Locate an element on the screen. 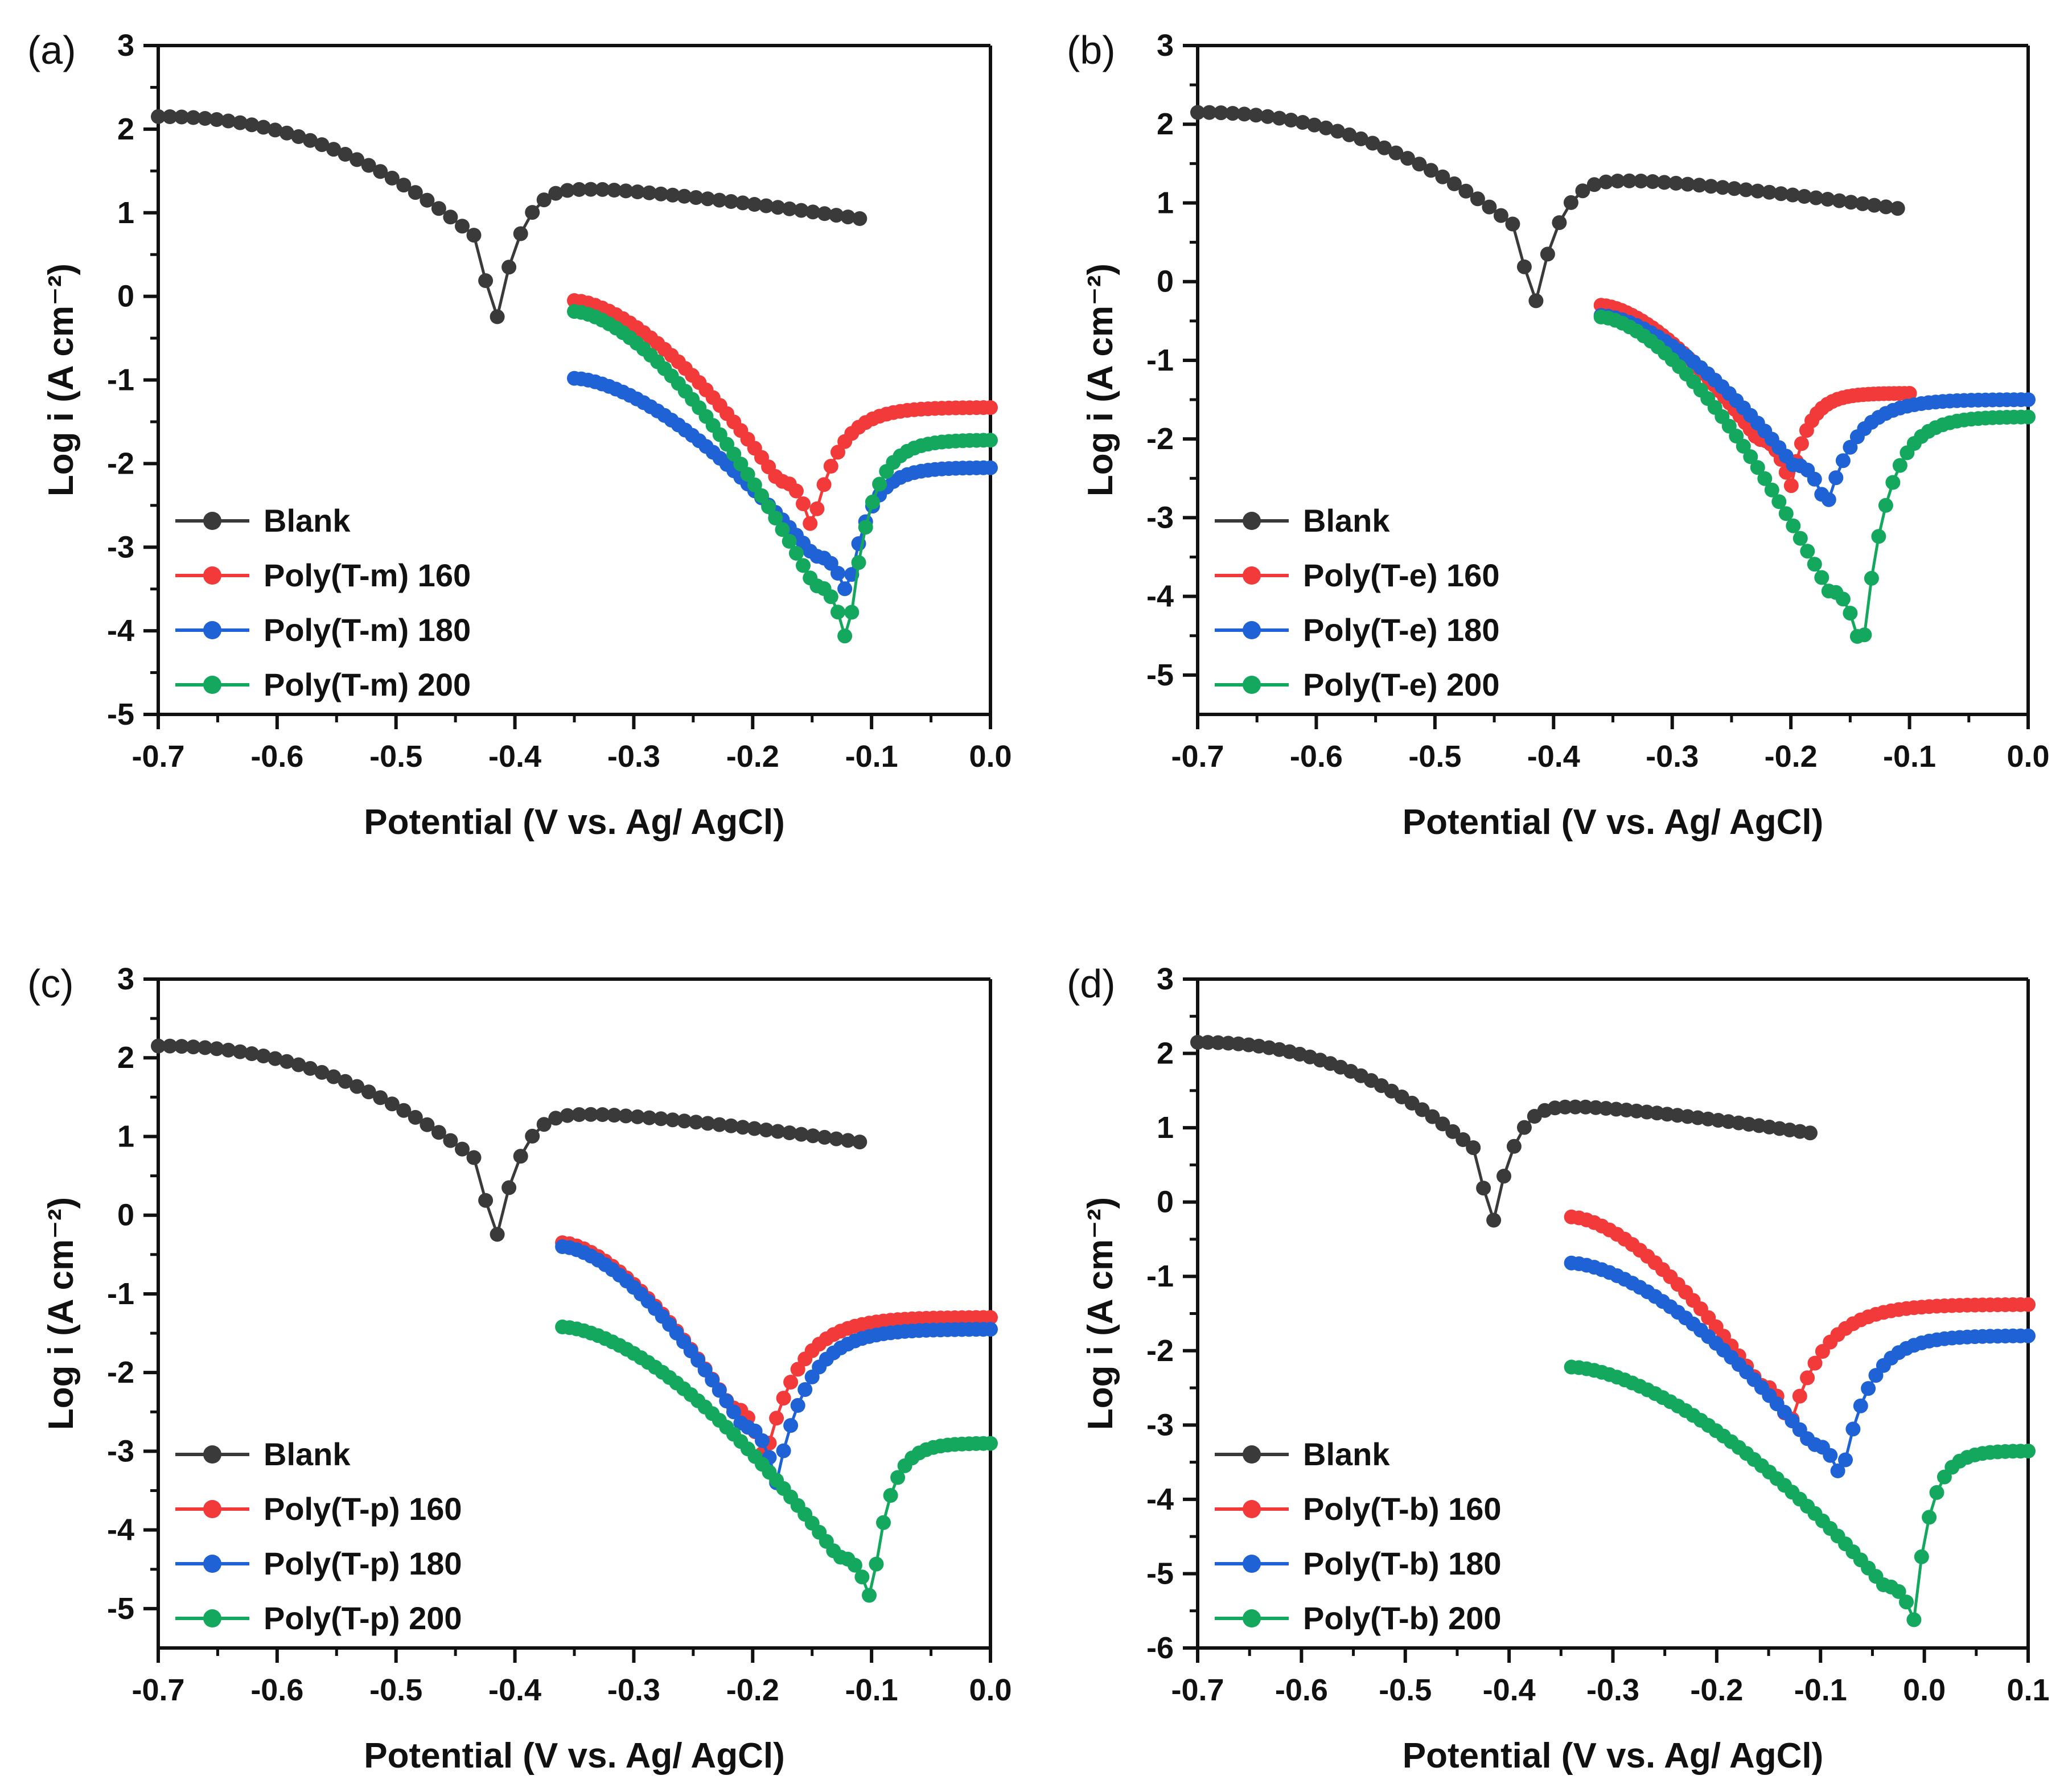 This screenshot has width=2068, height=1792. x-tick-label: -0.3 is located at coordinates (1612, 1690).